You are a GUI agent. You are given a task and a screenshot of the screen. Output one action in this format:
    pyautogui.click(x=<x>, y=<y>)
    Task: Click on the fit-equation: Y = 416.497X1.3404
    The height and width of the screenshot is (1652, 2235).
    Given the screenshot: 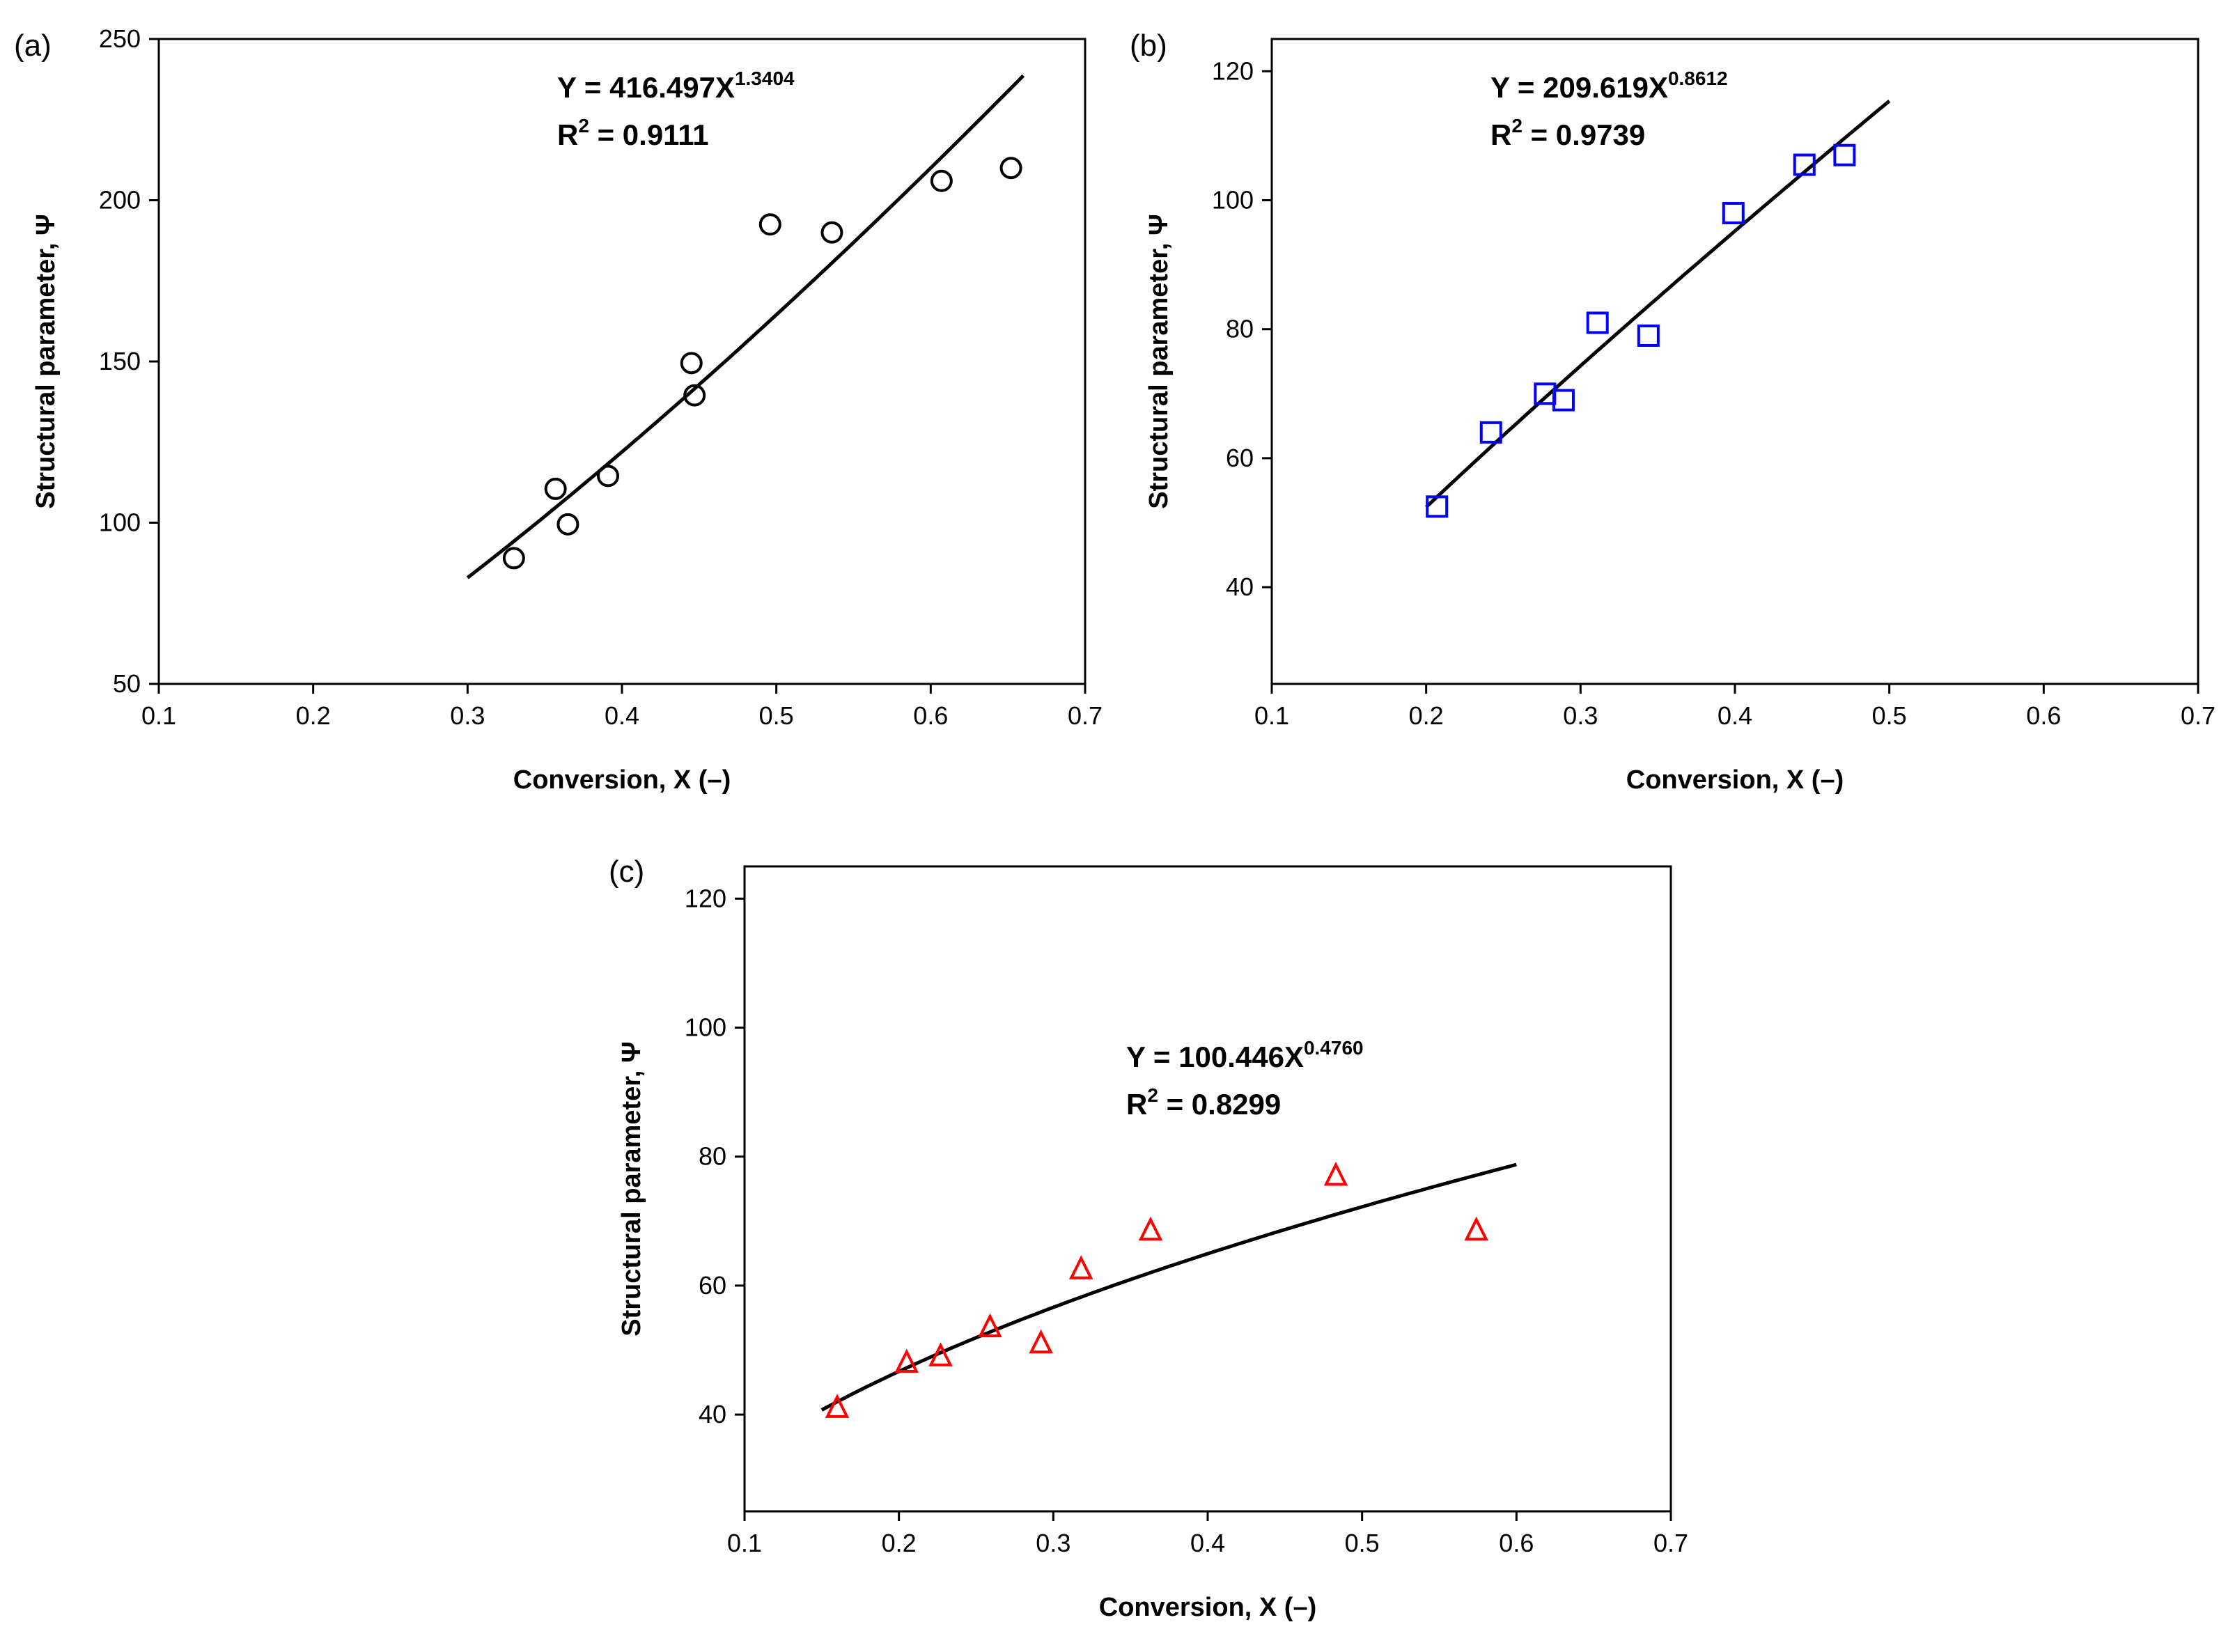 What is the action you would take?
    pyautogui.click(x=676, y=86)
    